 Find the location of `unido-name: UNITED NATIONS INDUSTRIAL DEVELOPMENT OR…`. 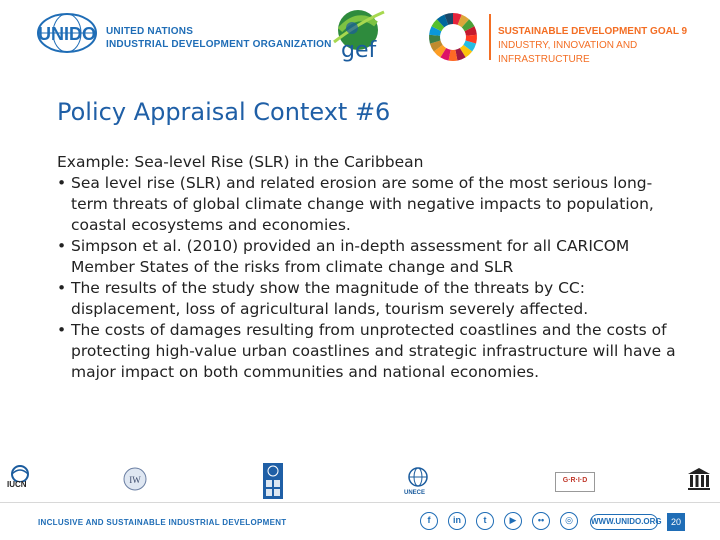

unido-name: UNITED NATIONS INDUSTRIAL DEVELOPMENT OR… is located at coordinates (219, 38).